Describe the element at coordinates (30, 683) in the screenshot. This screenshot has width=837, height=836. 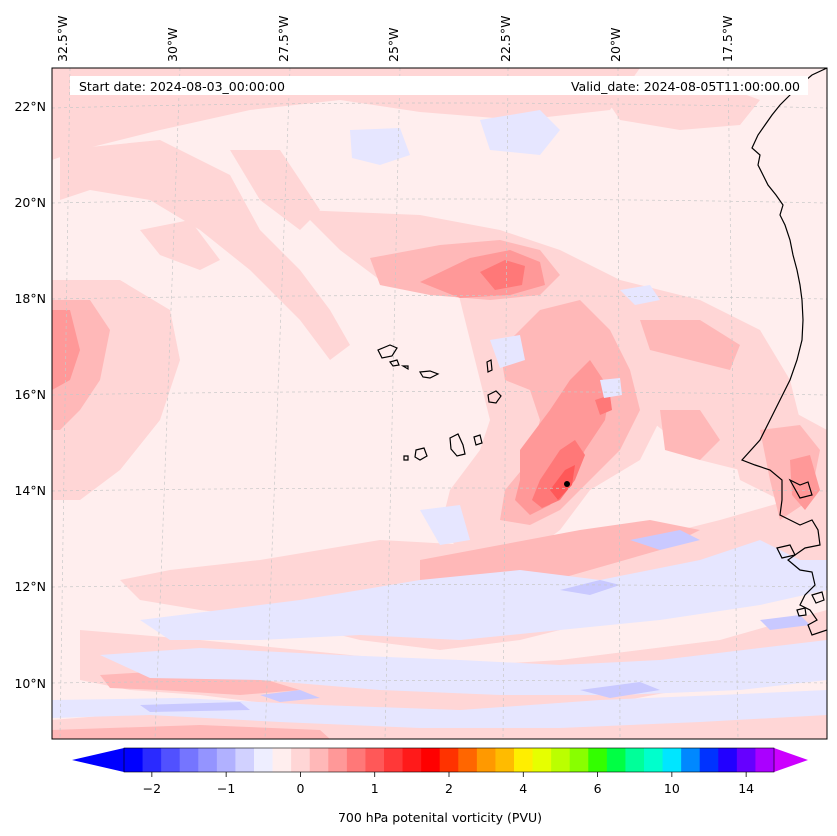
I see `lat-label: 10°N` at that location.